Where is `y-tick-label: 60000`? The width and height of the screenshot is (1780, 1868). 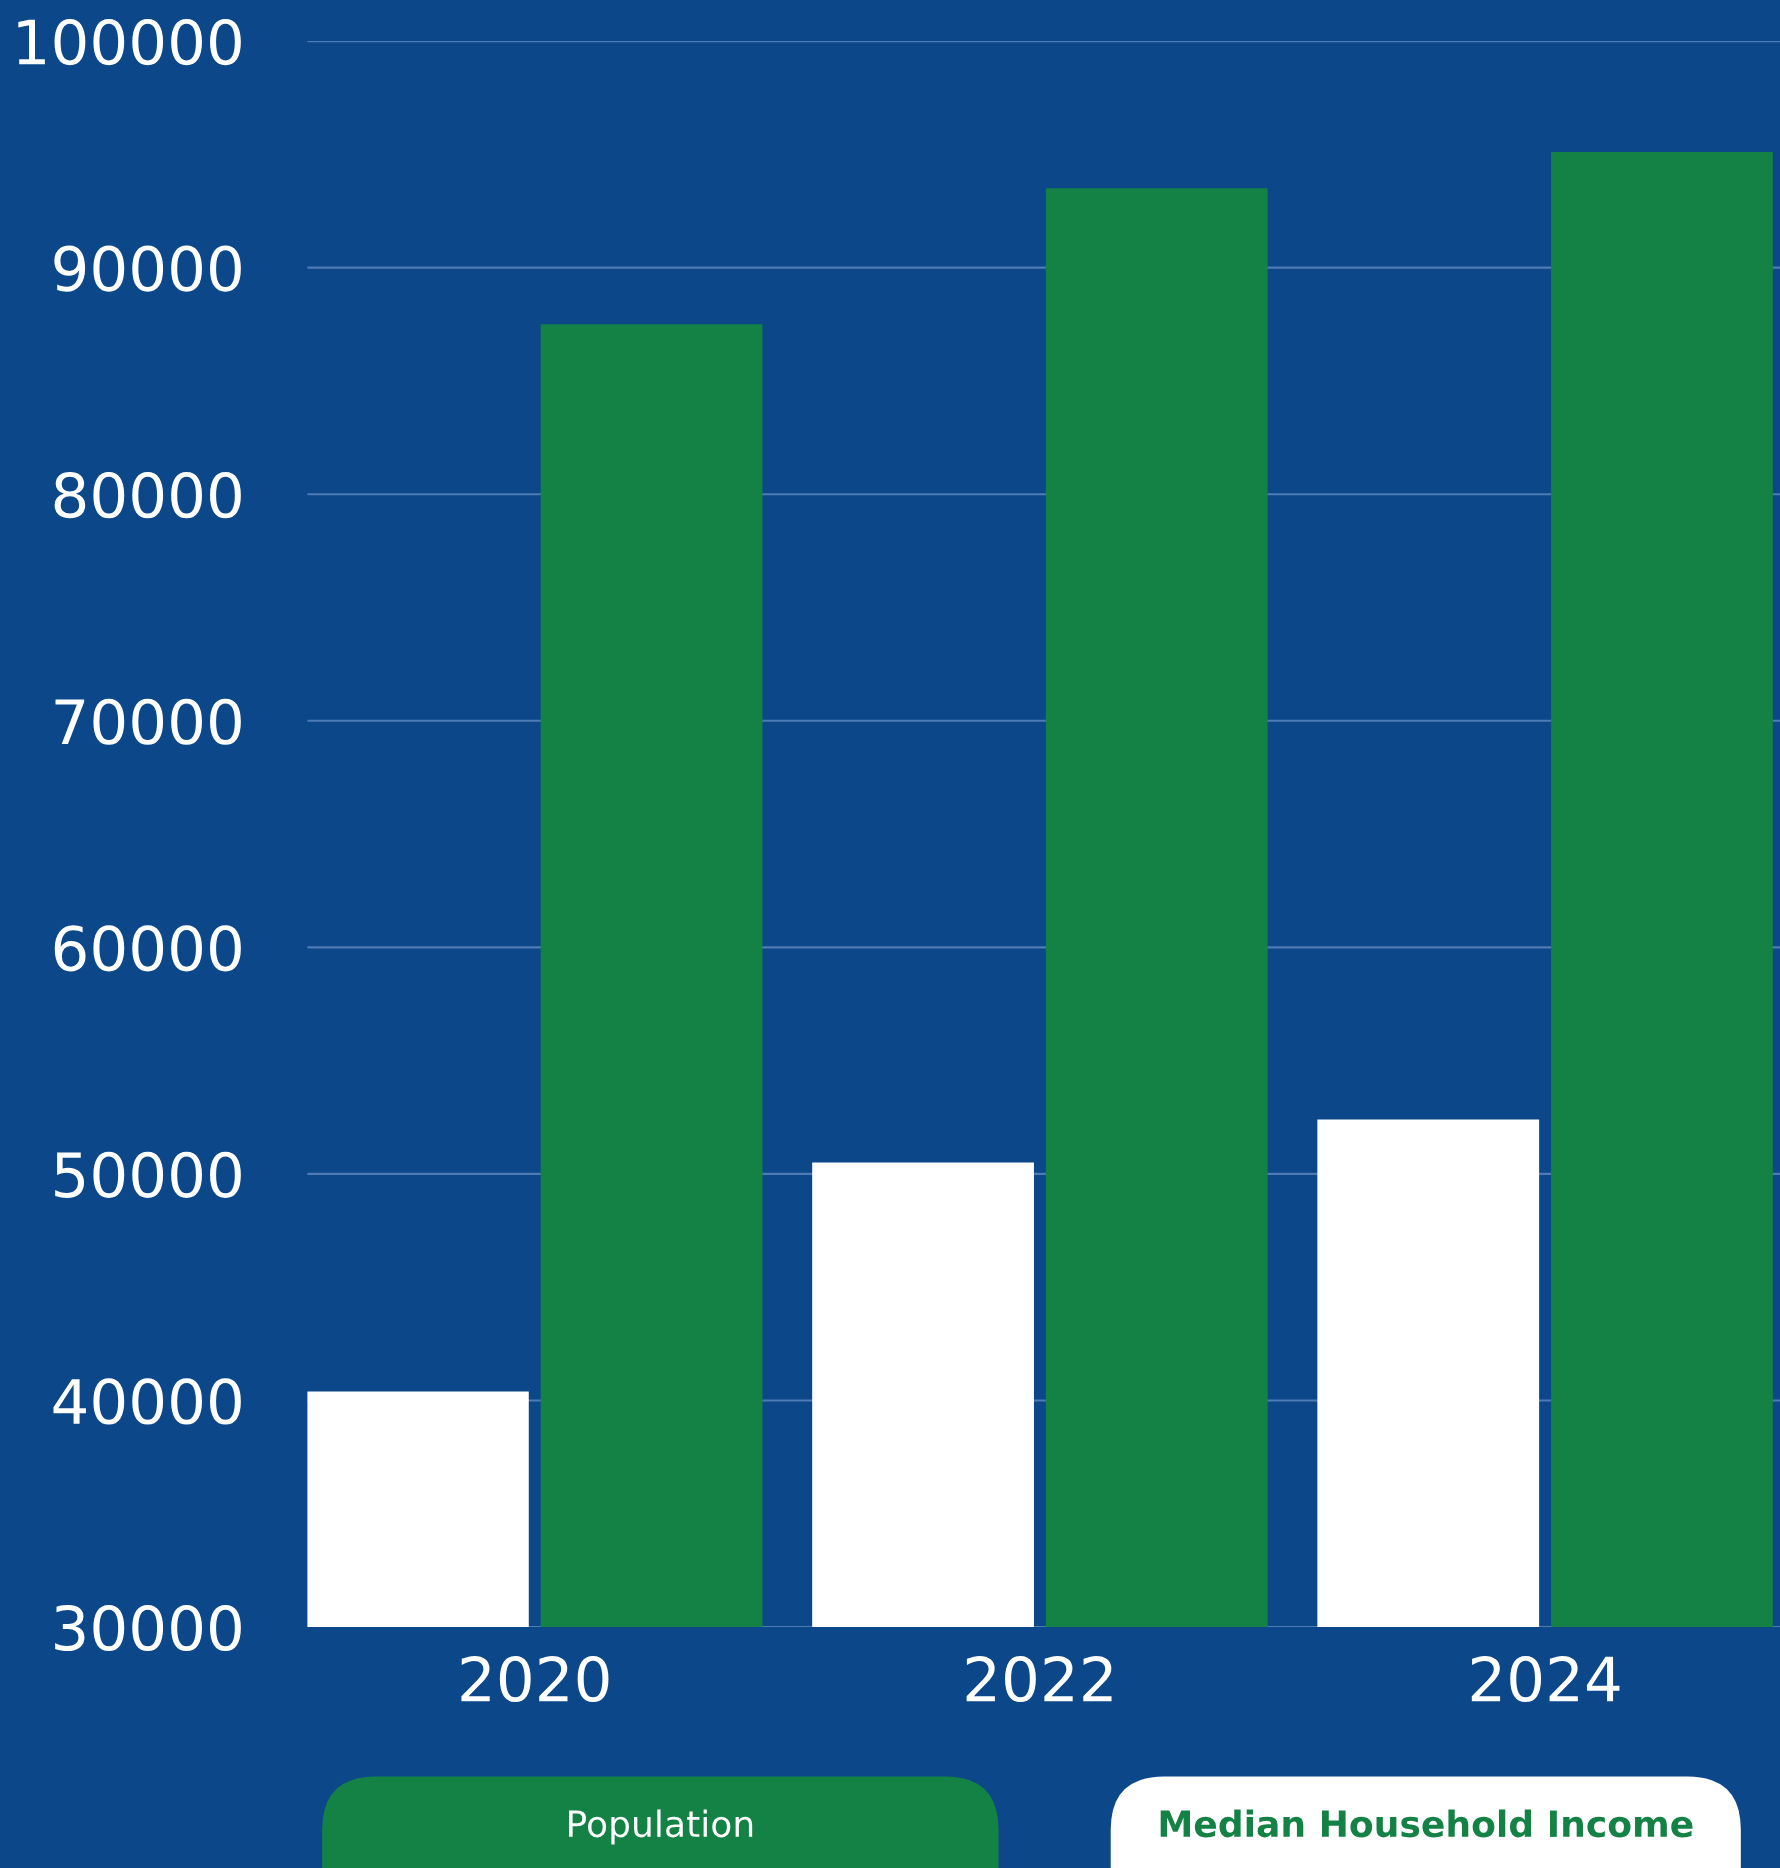 y-tick-label: 60000 is located at coordinates (147, 948).